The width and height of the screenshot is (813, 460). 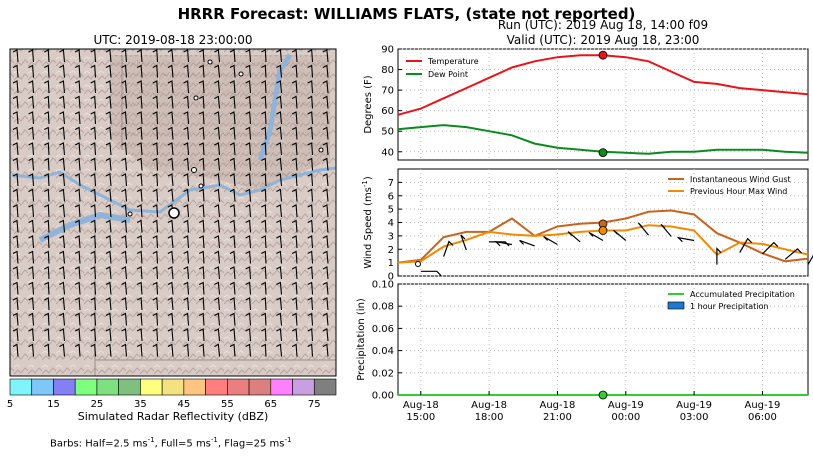 I want to click on y-tick-label: 40, so click(x=387, y=152).